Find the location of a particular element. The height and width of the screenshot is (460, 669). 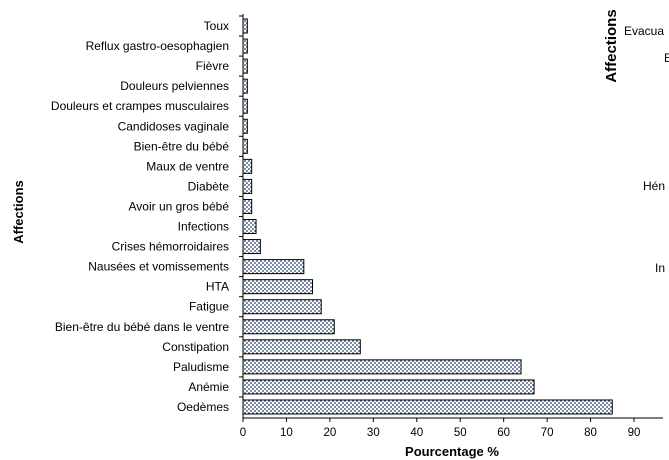

category-label: Bien-être du bébé is located at coordinates (182, 146).